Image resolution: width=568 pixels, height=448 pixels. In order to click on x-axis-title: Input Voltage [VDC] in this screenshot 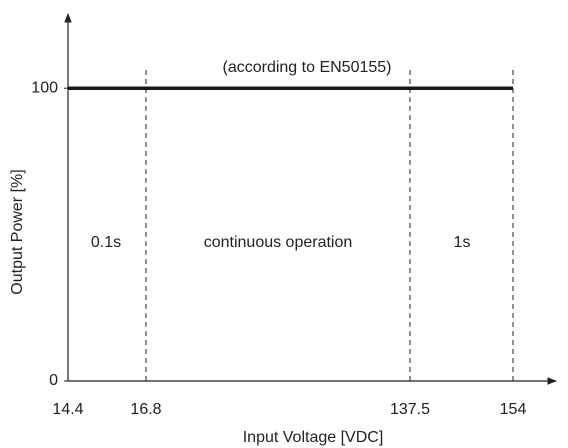, I will do `click(313, 437)`.